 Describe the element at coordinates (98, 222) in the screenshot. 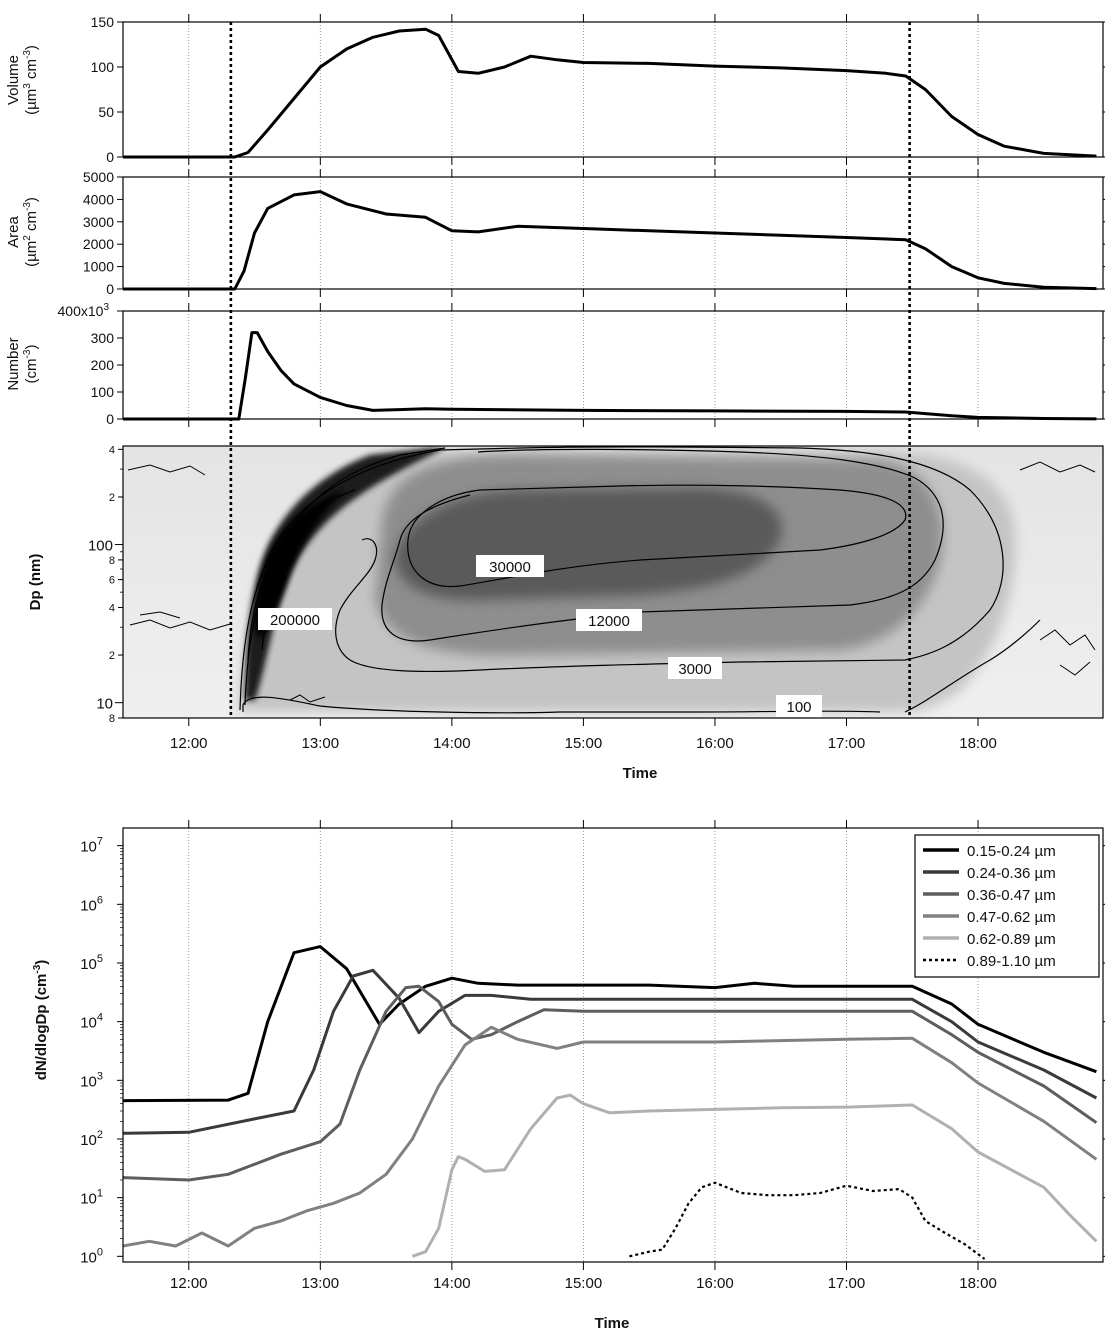

I see `y-tick-label: 3000` at that location.